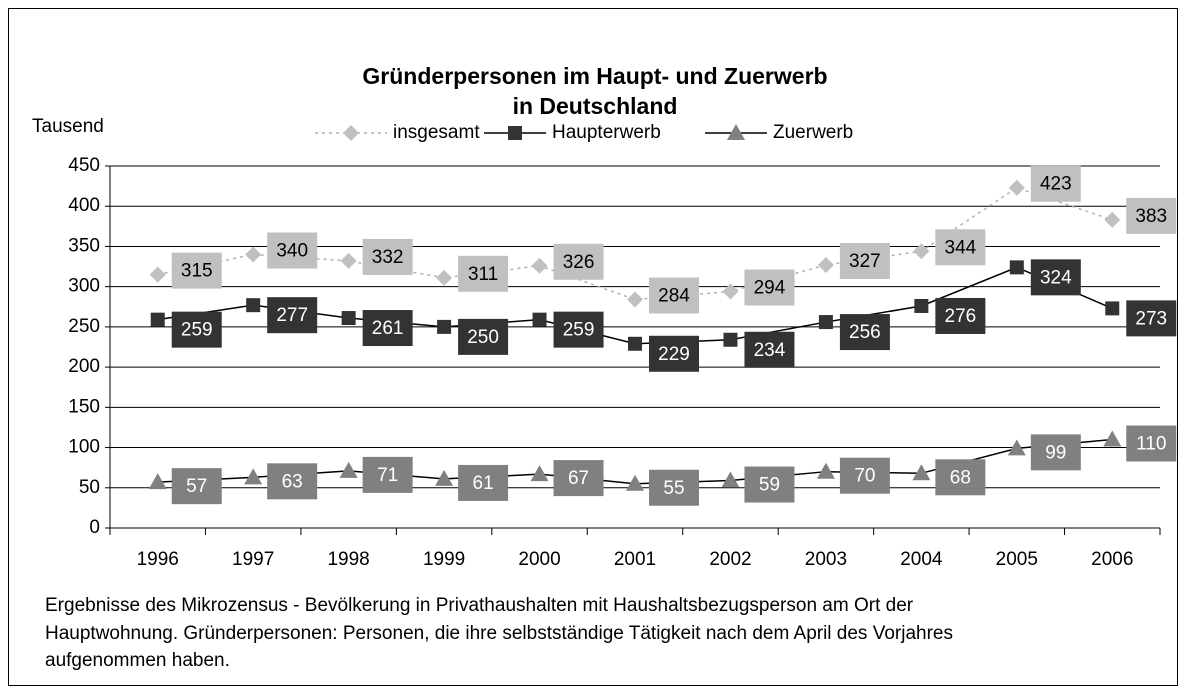  I want to click on data-label: 70, so click(864, 476).